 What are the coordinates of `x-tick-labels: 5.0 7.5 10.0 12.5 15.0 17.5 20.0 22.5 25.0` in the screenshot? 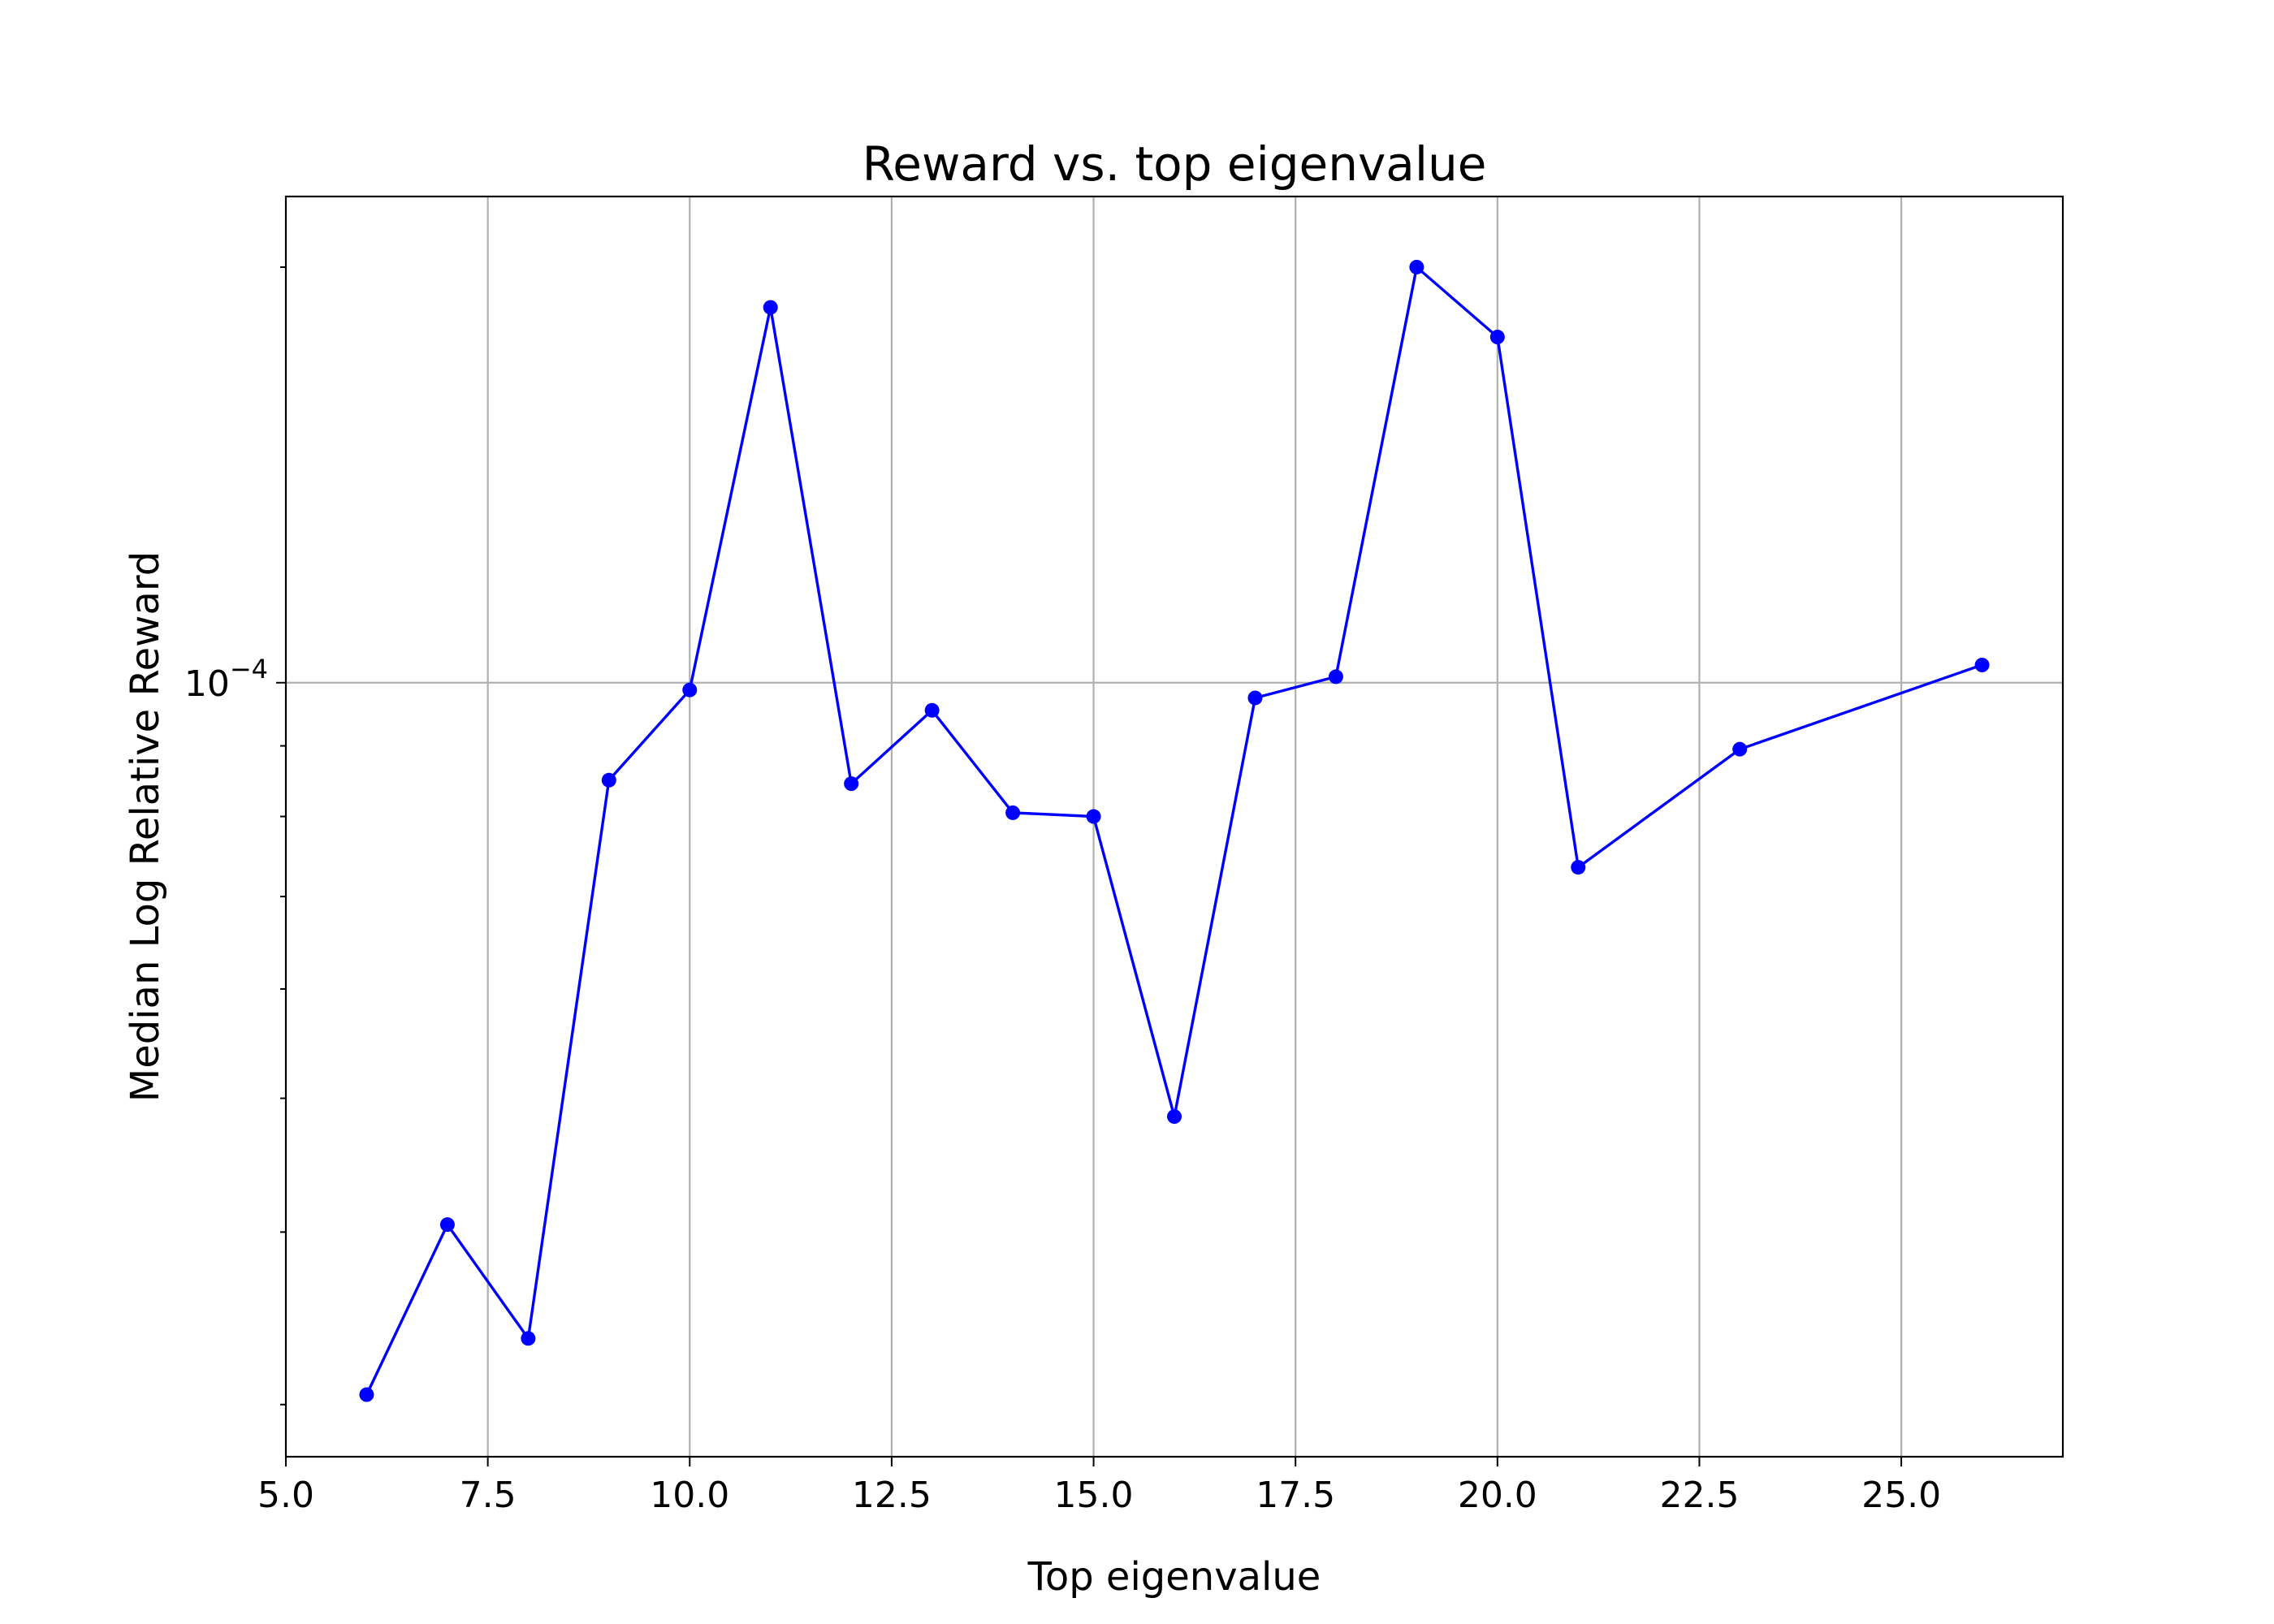 It's located at (1099, 1496).